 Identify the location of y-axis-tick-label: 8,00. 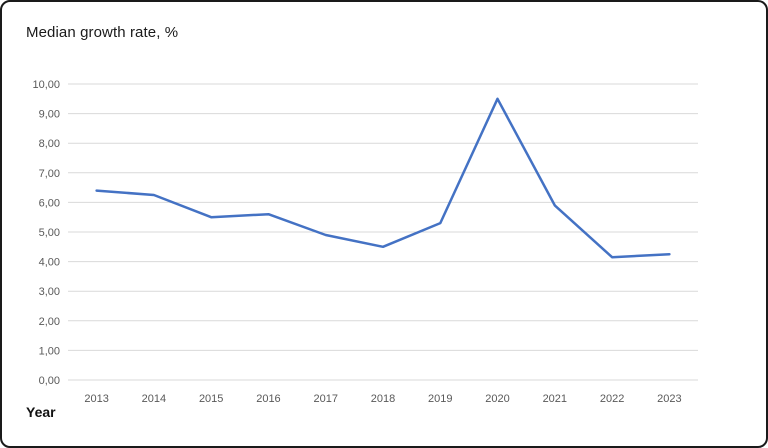
(49, 144).